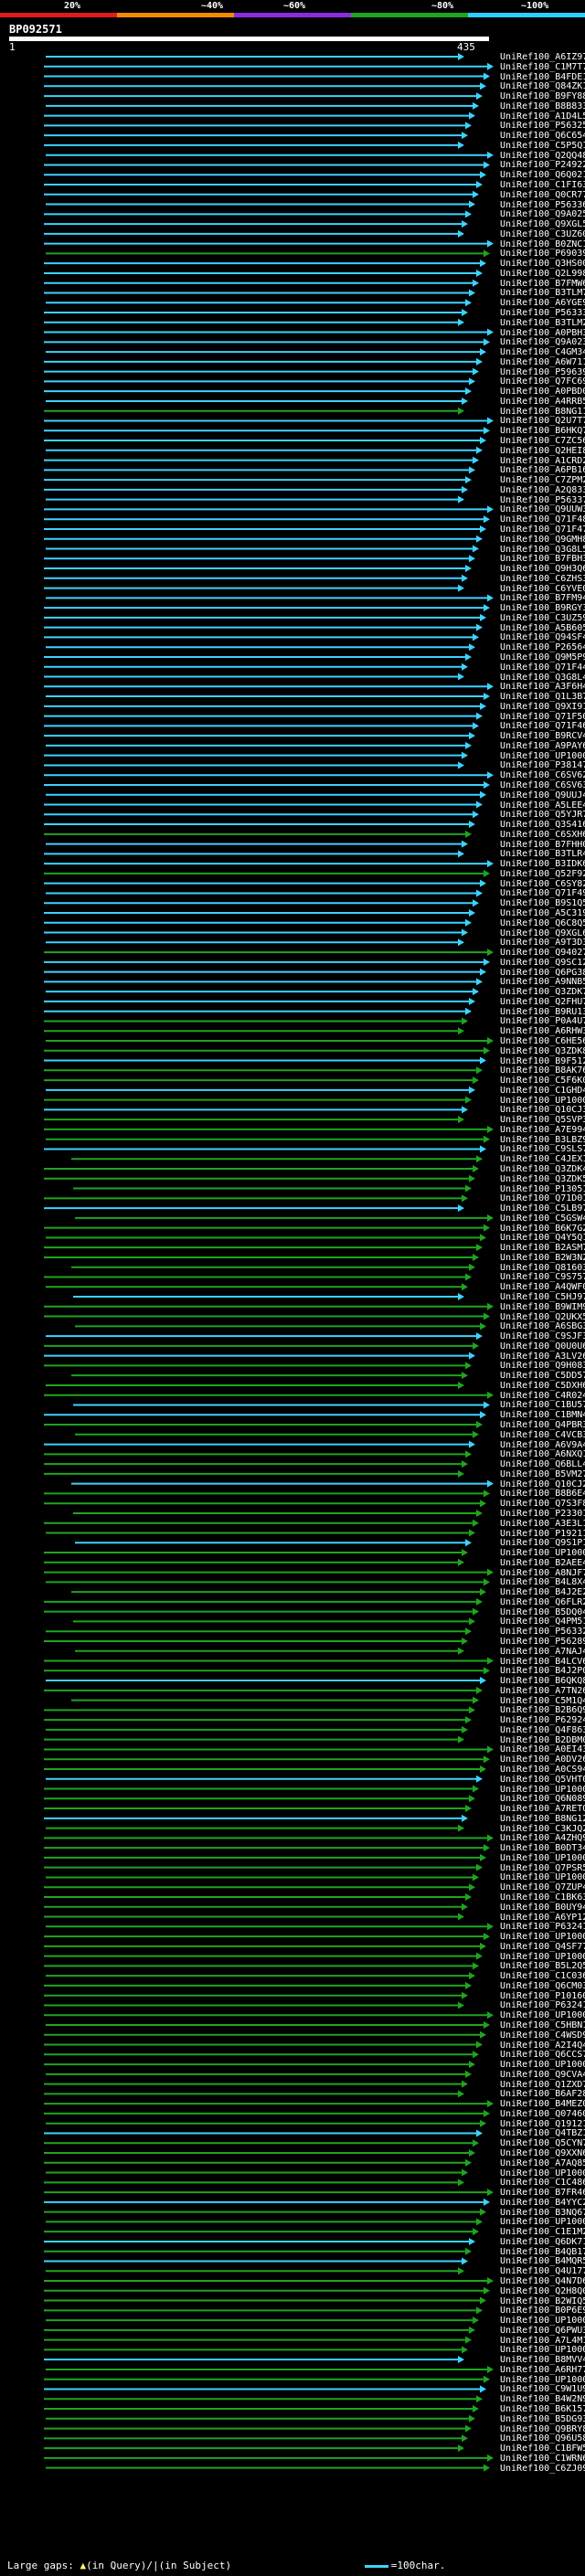 The image size is (585, 2576). Describe the element at coordinates (542, 1444) in the screenshot. I see `hit-label: UniRef100_A6V9A4` at that location.